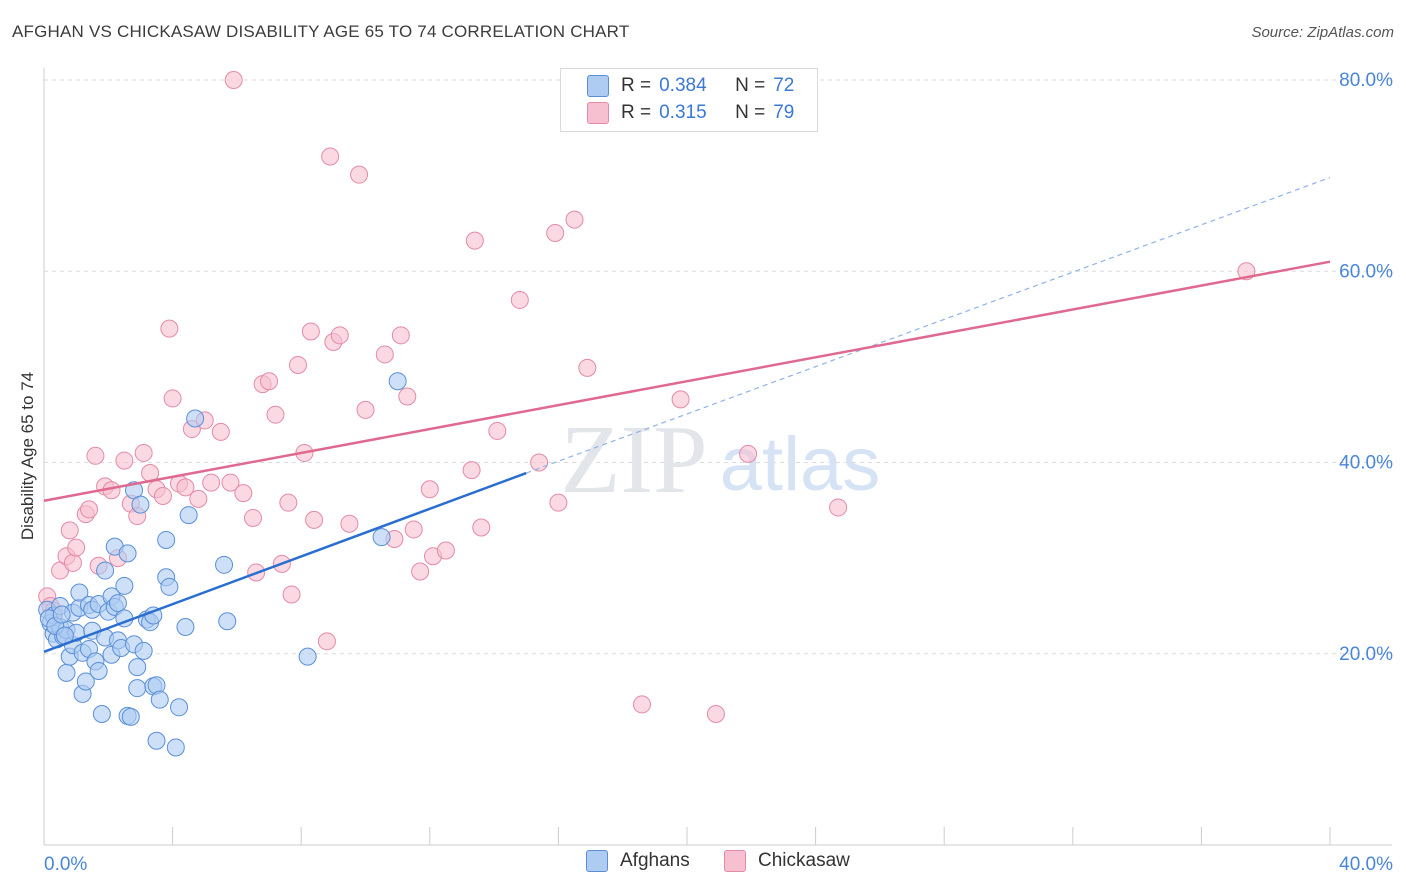 This screenshot has height=892, width=1406. What do you see at coordinates (1366, 463) in the screenshot?
I see `y-tick-label: 40.0%` at bounding box center [1366, 463].